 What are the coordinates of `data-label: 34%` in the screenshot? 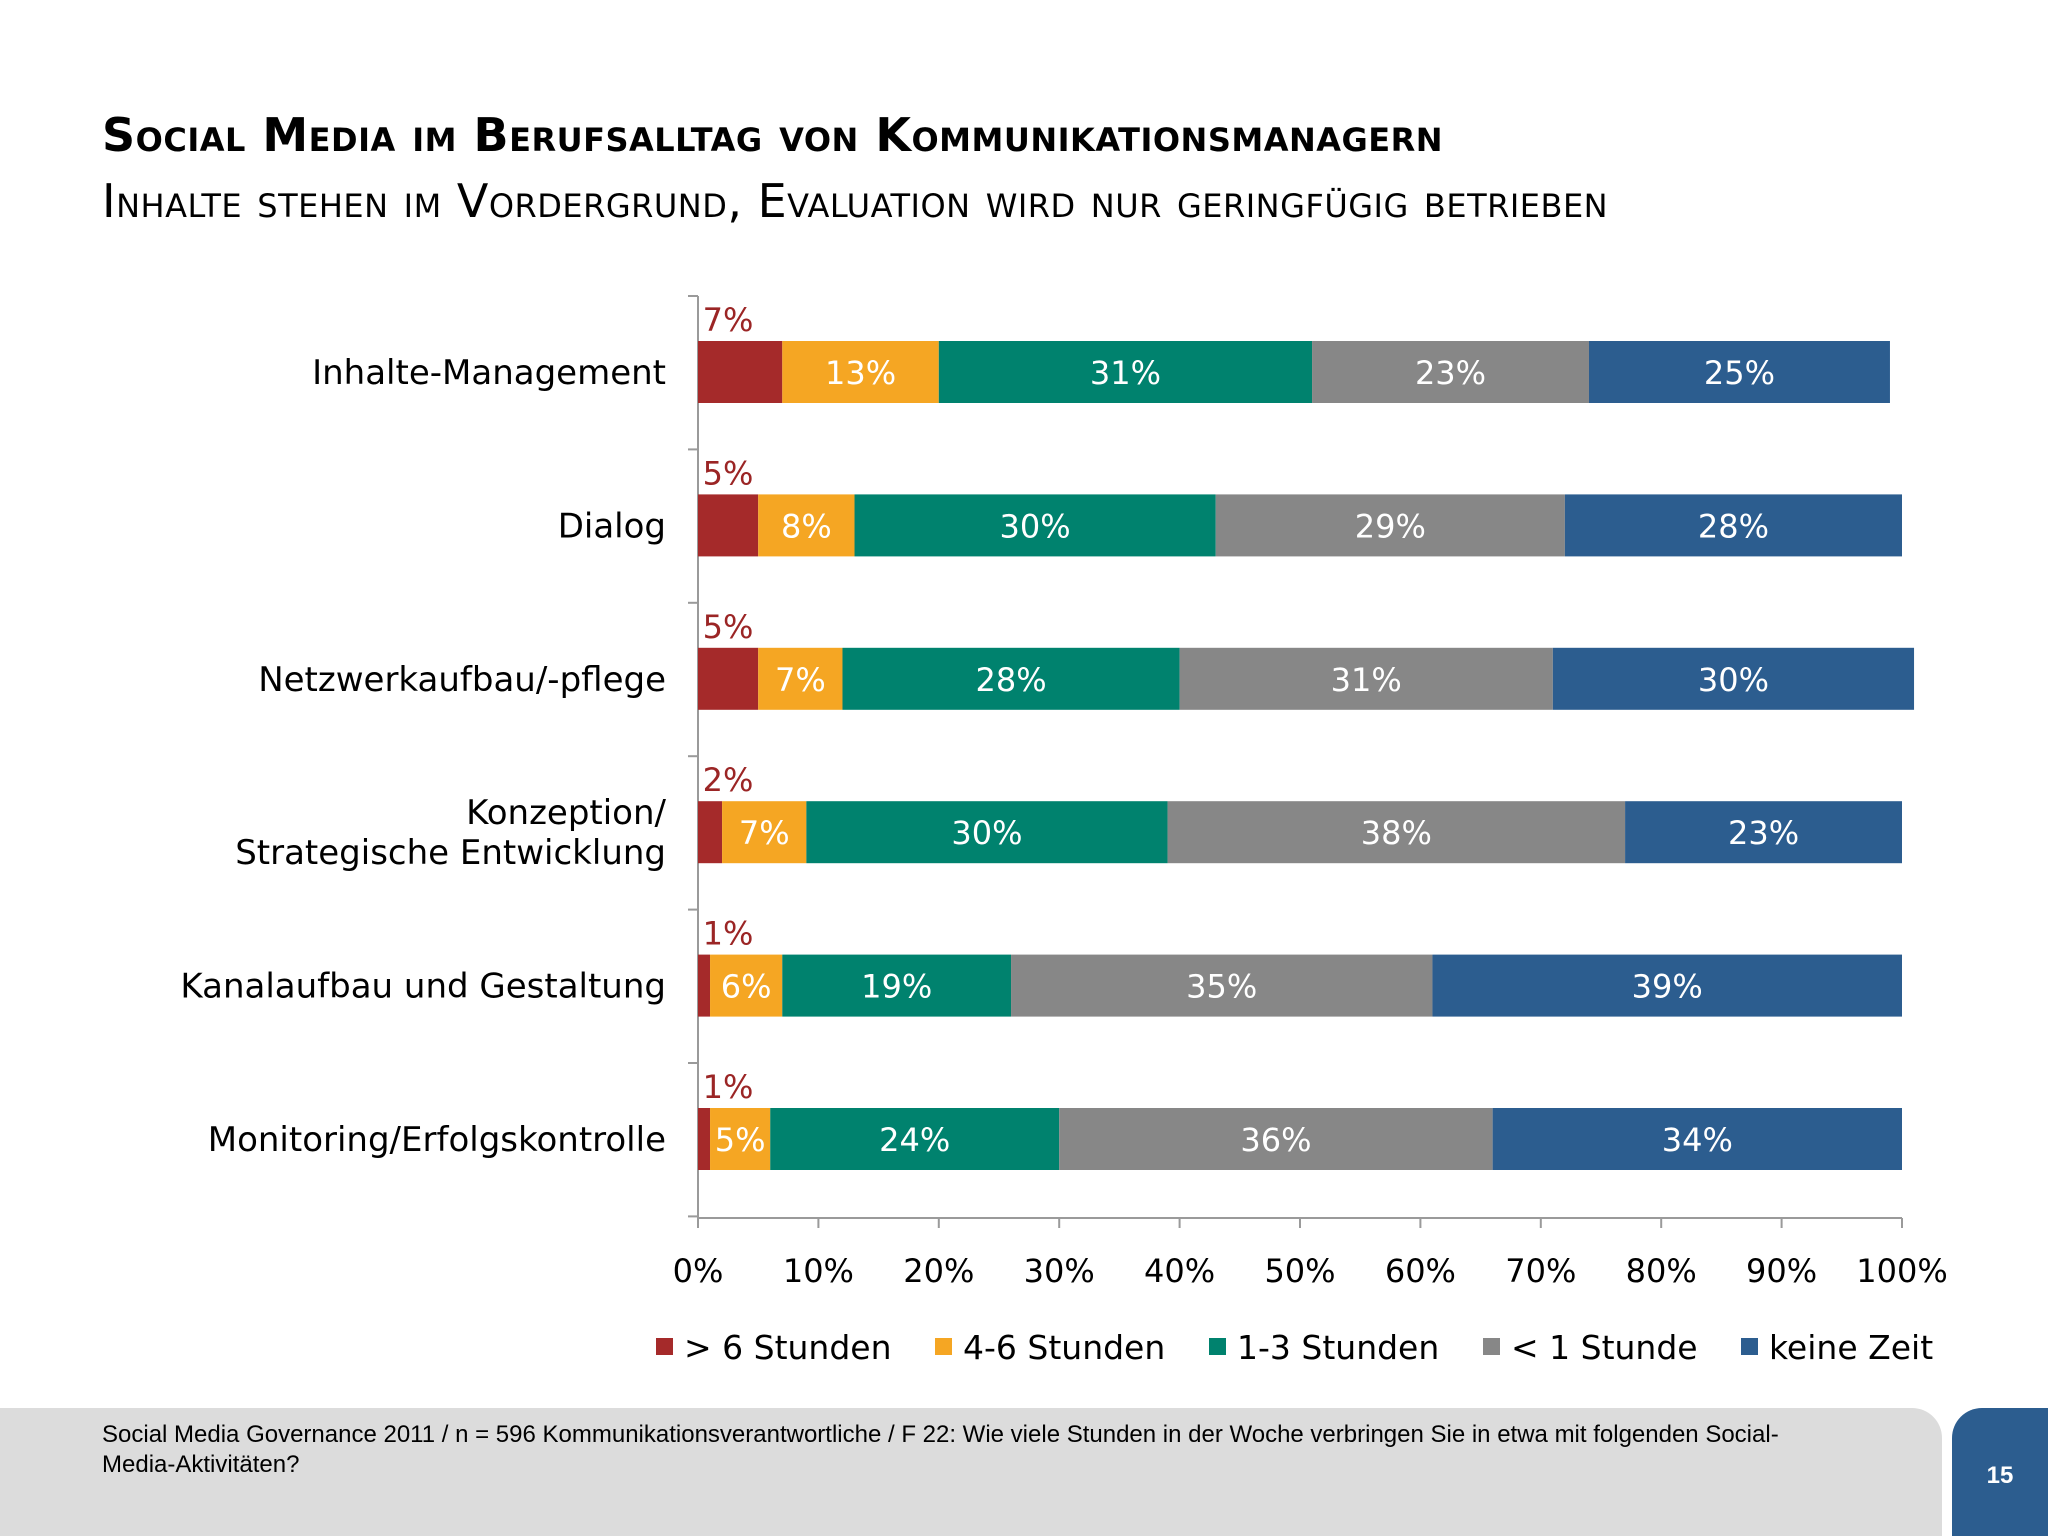 It's located at (1697, 1140).